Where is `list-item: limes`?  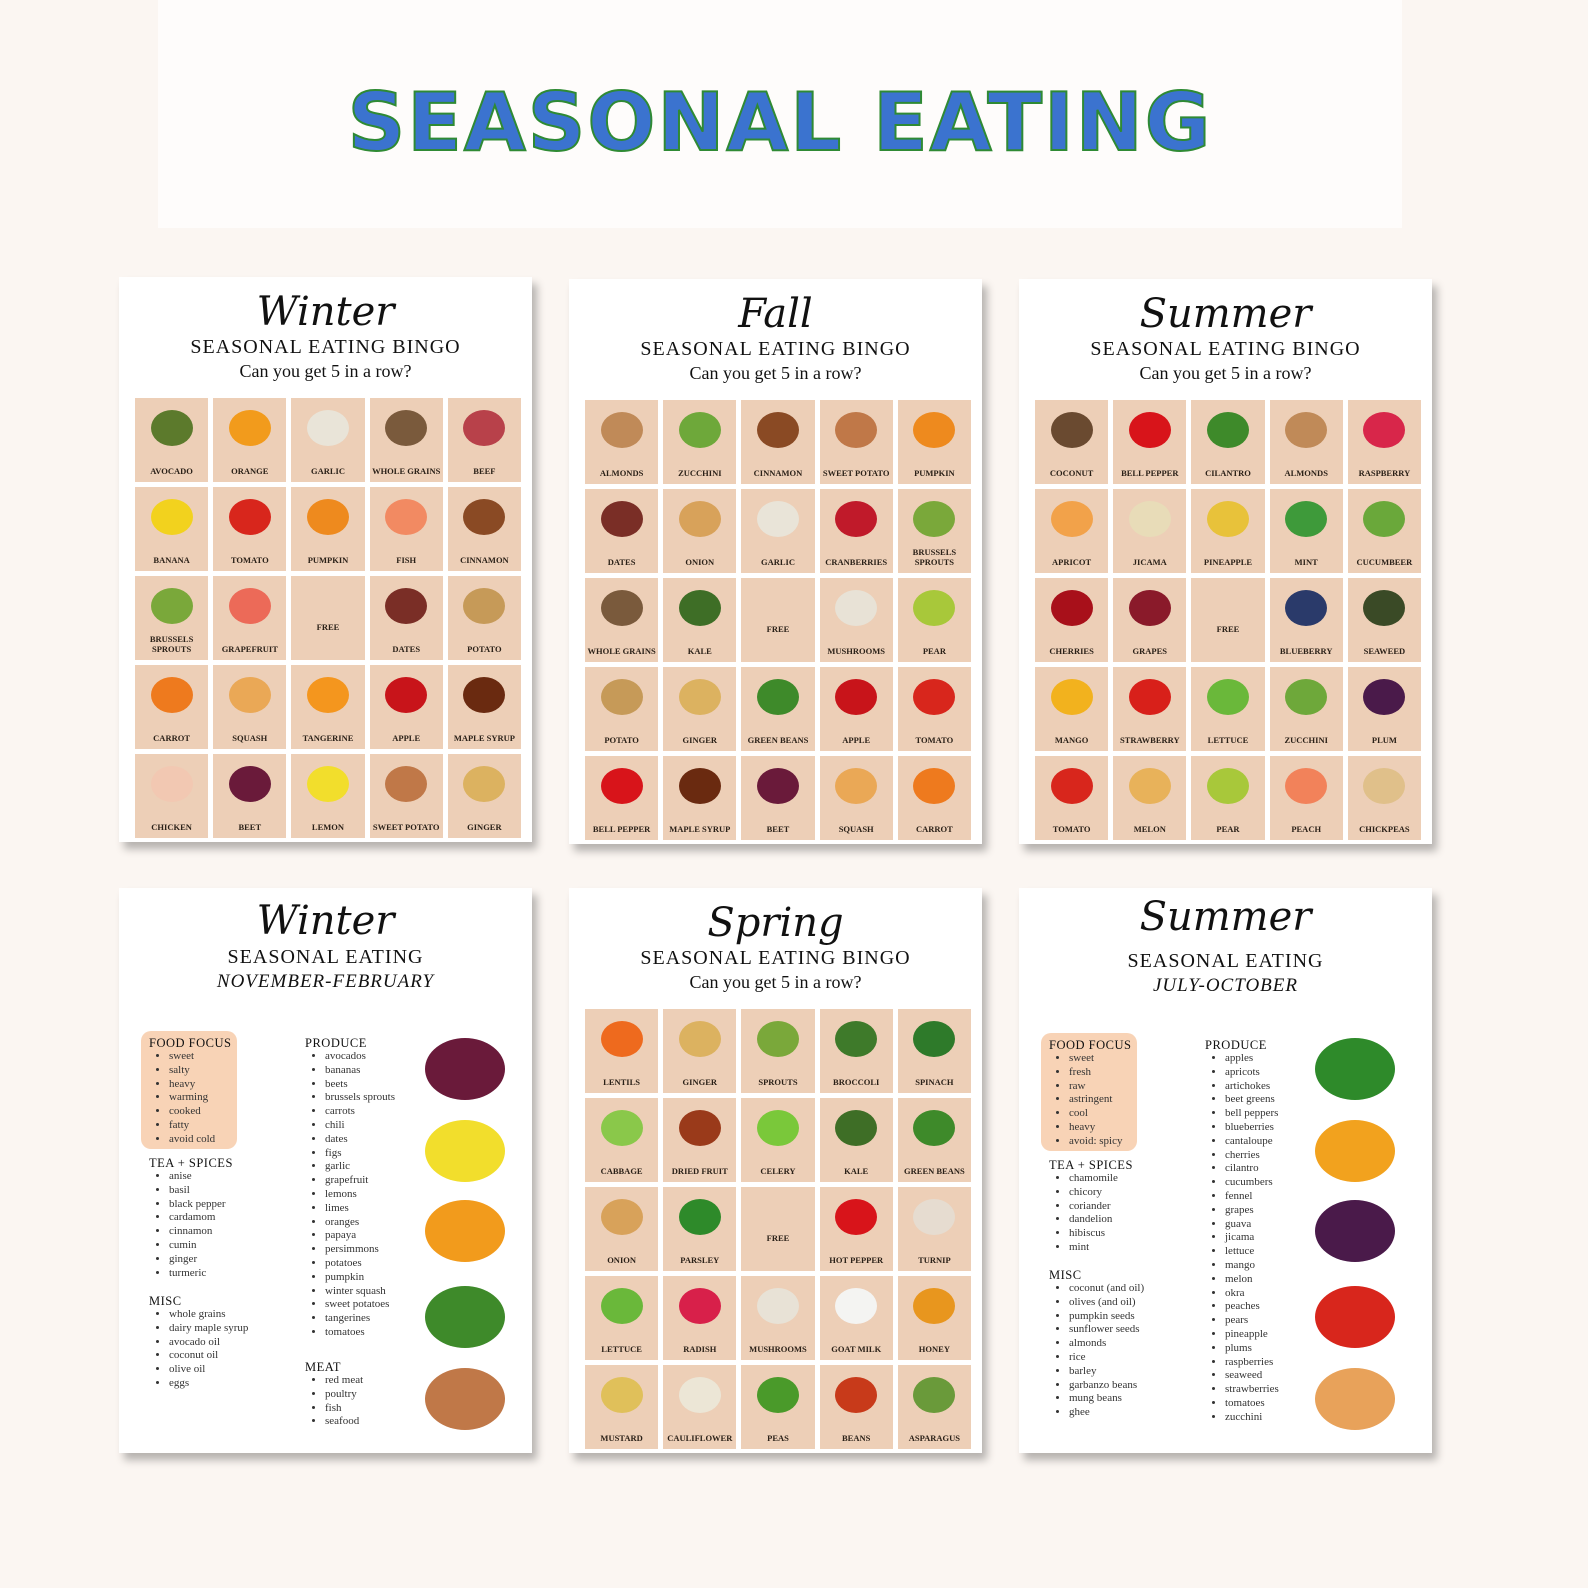 list-item: limes is located at coordinates (360, 1209).